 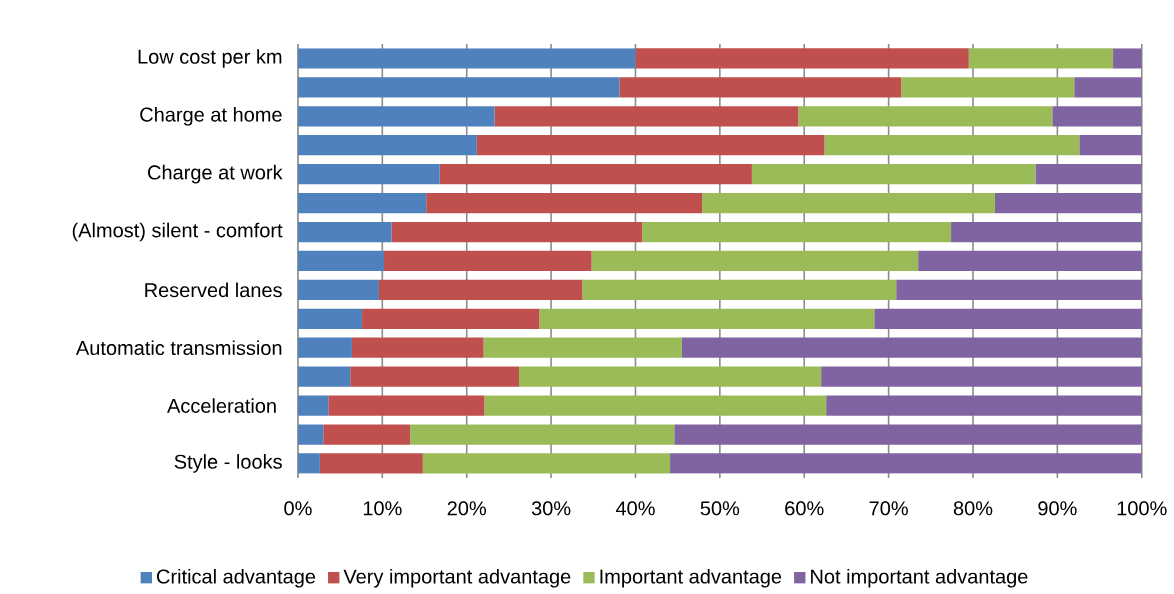 I want to click on y-tick-label: Charge at work, so click(x=215, y=174).